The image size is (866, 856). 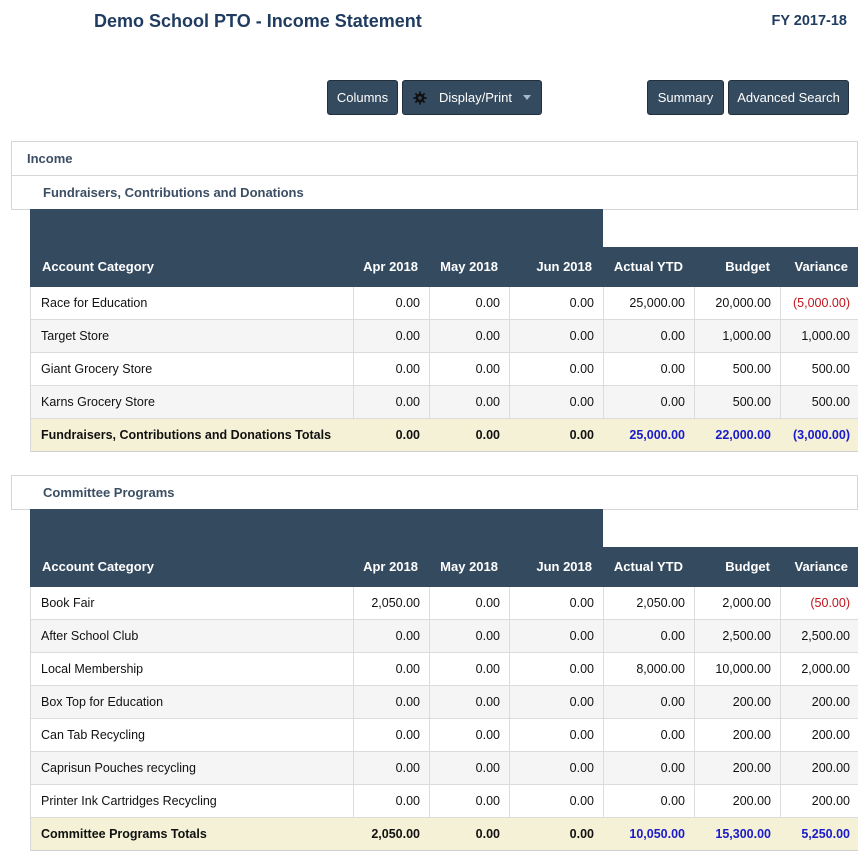 What do you see at coordinates (737, 603) in the screenshot?
I see `budget-value: 2,000.00` at bounding box center [737, 603].